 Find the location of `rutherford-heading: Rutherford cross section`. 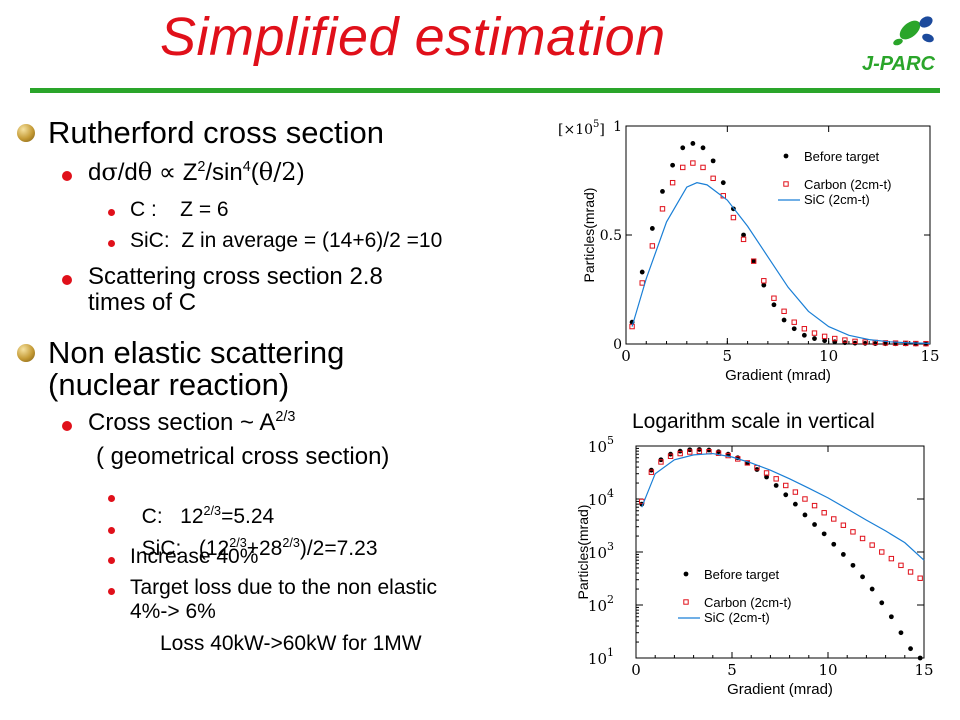

rutherford-heading: Rutherford cross section is located at coordinates (216, 132).